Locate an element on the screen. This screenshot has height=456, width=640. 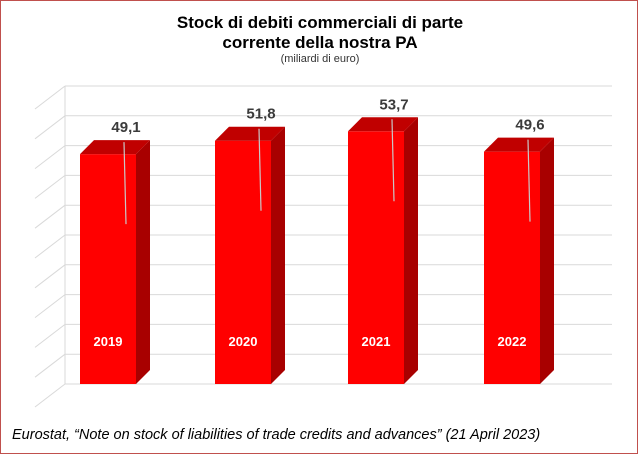
bar-2020 is located at coordinates (243, 262).